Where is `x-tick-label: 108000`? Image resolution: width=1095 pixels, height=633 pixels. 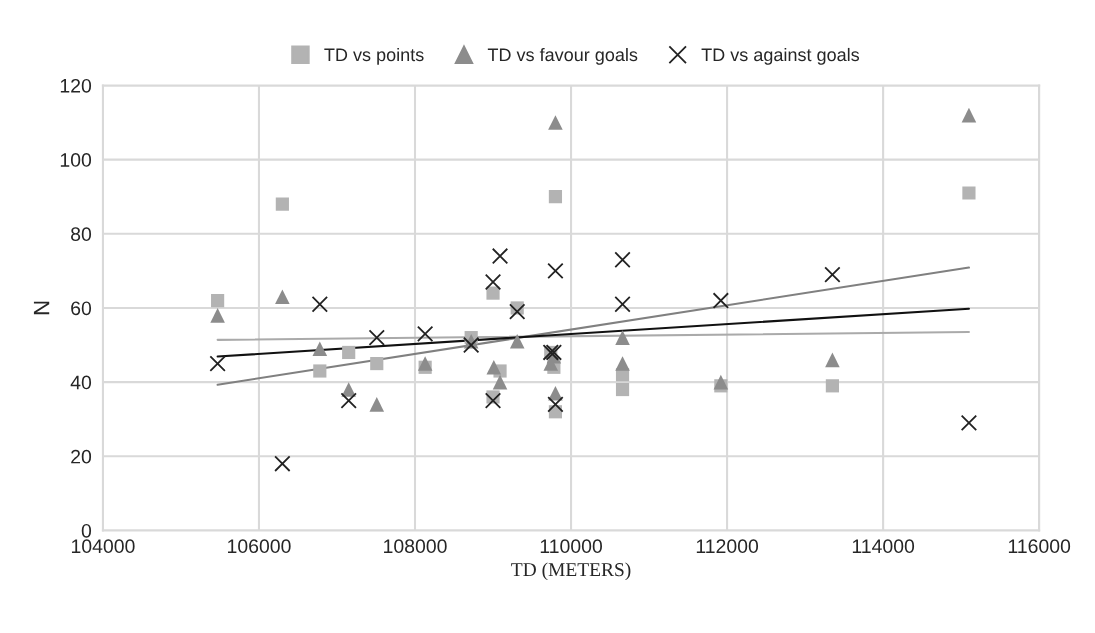
x-tick-label: 108000 is located at coordinates (415, 546).